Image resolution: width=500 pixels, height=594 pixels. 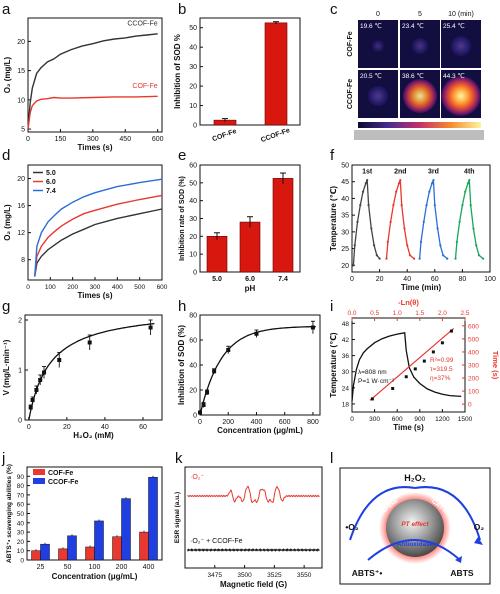 What do you see at coordinates (182, 155) in the screenshot?
I see `panel-letter: e` at bounding box center [182, 155].